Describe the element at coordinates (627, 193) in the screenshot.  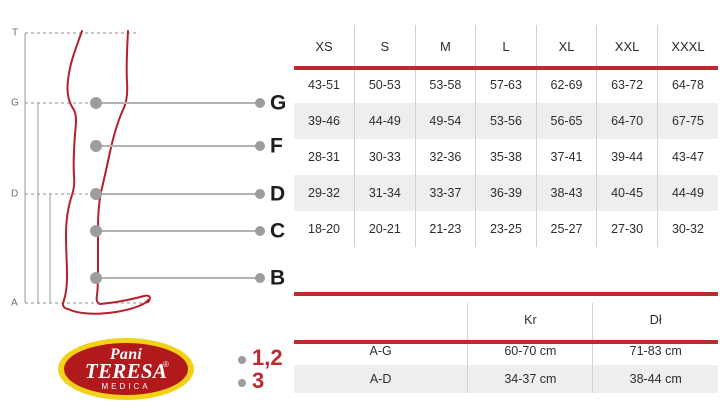
I see `cell-c-xxl: 40-45` at that location.